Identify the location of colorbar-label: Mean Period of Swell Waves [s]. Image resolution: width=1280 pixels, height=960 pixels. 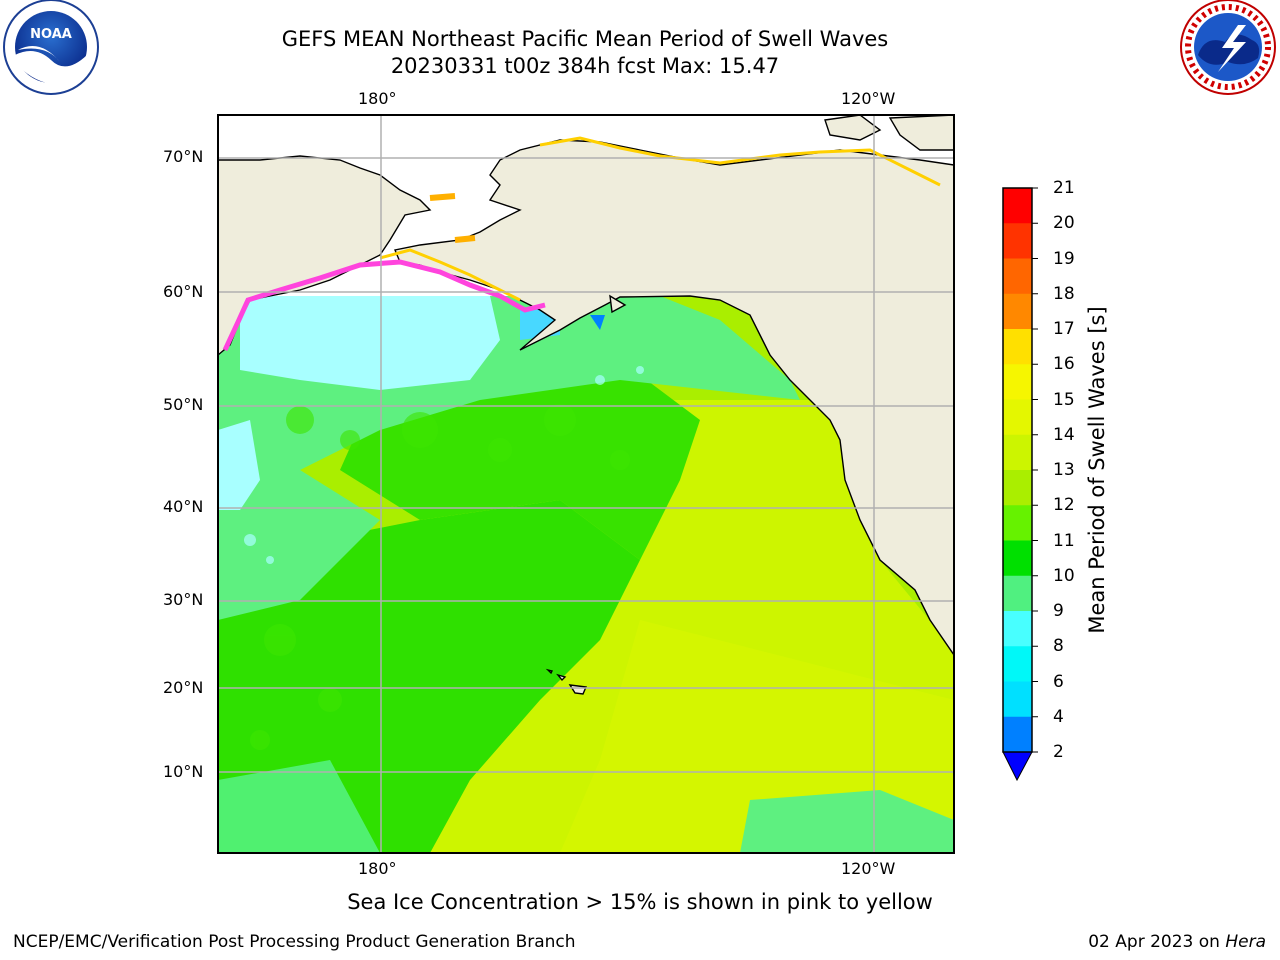
(1097, 470).